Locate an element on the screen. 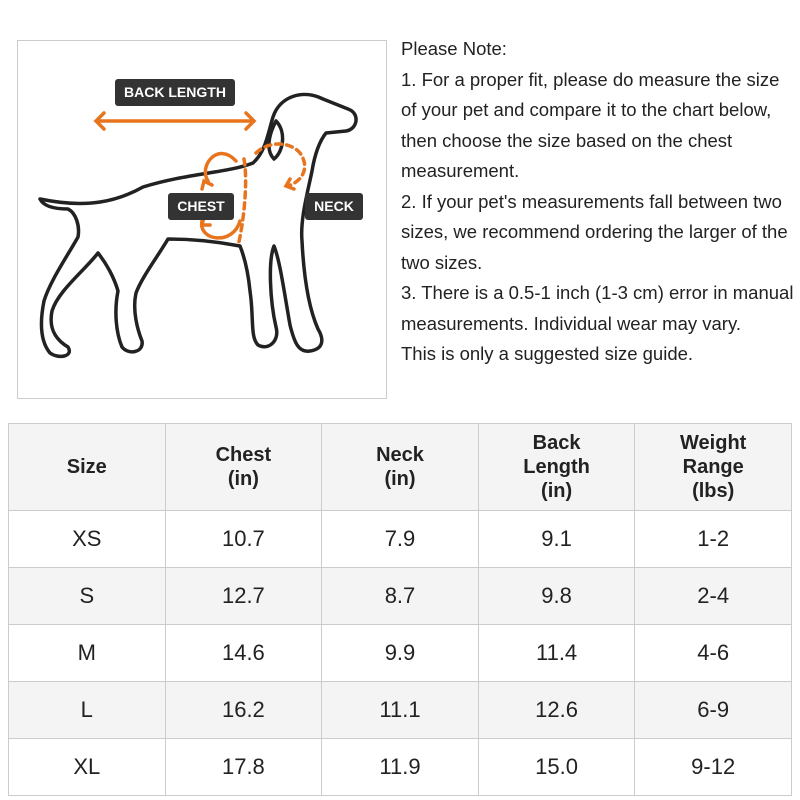 Image resolution: width=800 pixels, height=800 pixels. label: BACK LENGTH is located at coordinates (175, 92).